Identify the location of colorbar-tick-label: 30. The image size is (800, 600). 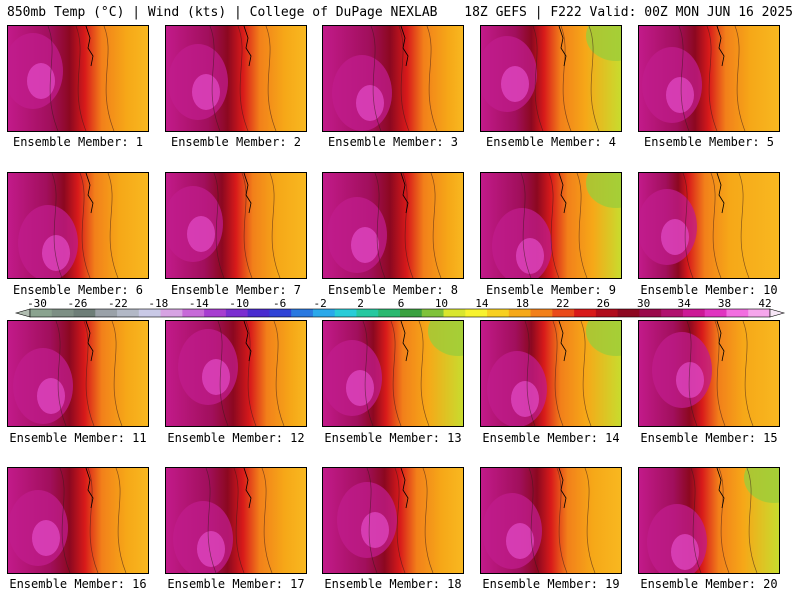
(644, 303).